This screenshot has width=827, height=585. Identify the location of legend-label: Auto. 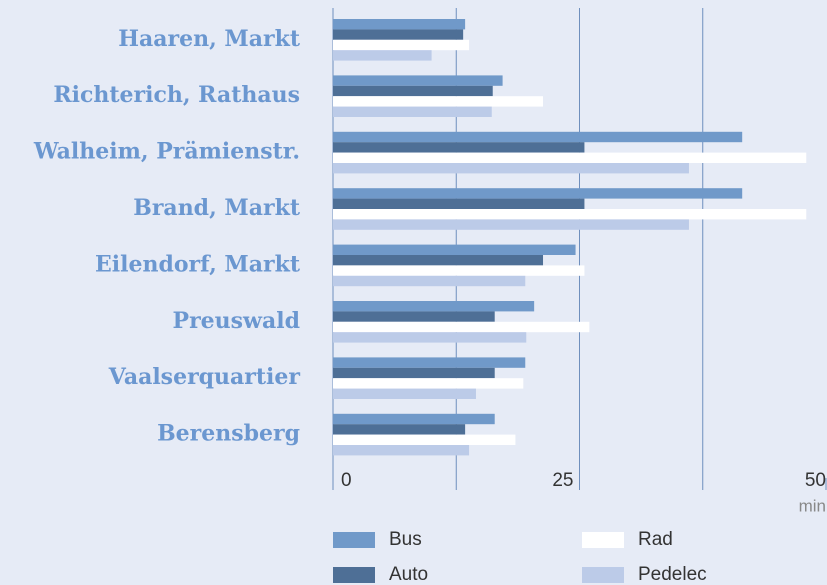
(408, 574).